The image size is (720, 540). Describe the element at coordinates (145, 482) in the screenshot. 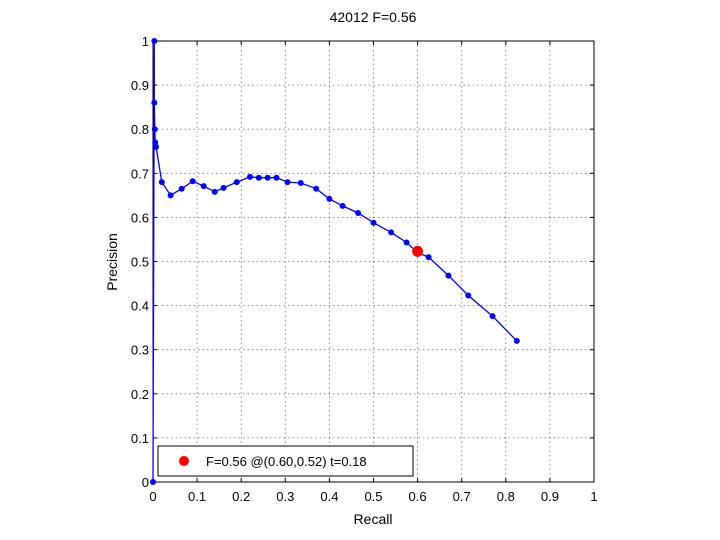

I see `y-tick-label: 0` at that location.